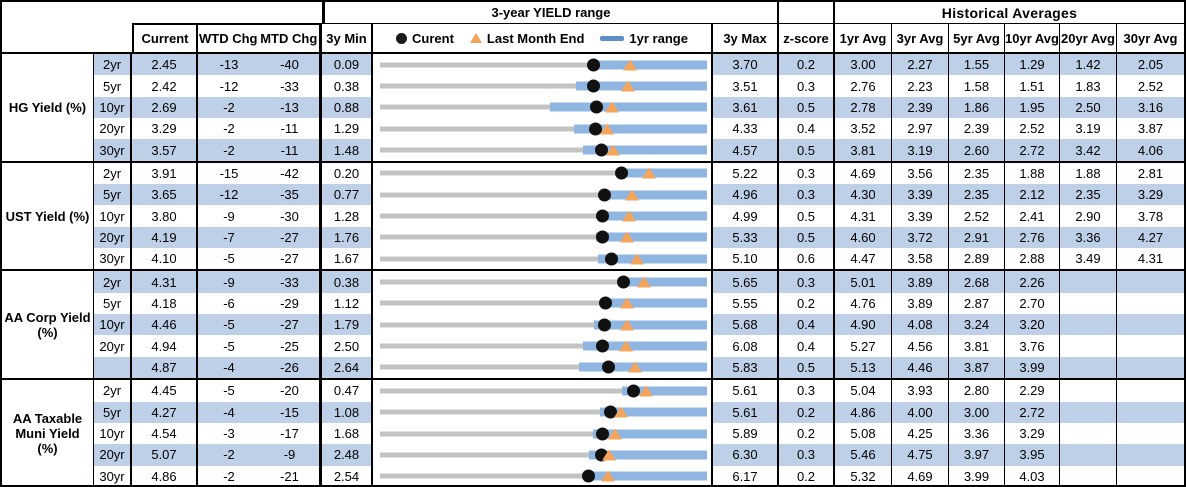  Describe the element at coordinates (863, 237) in the screenshot. I see `1yr-avg-value: 4.60` at that location.